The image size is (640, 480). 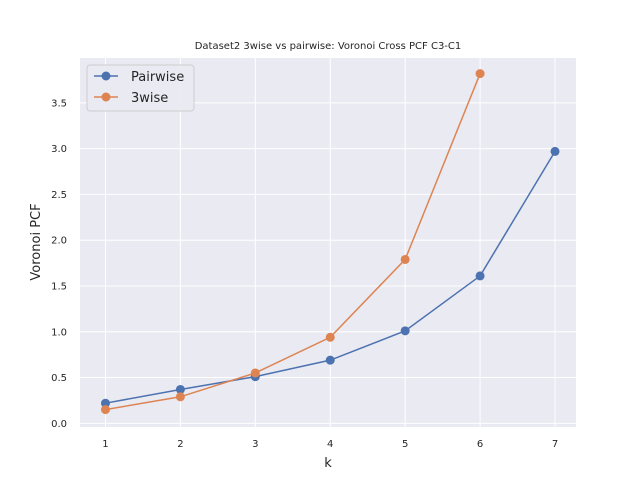 What do you see at coordinates (36, 241) in the screenshot?
I see `y-axis-label: Voronoi PCF` at bounding box center [36, 241].